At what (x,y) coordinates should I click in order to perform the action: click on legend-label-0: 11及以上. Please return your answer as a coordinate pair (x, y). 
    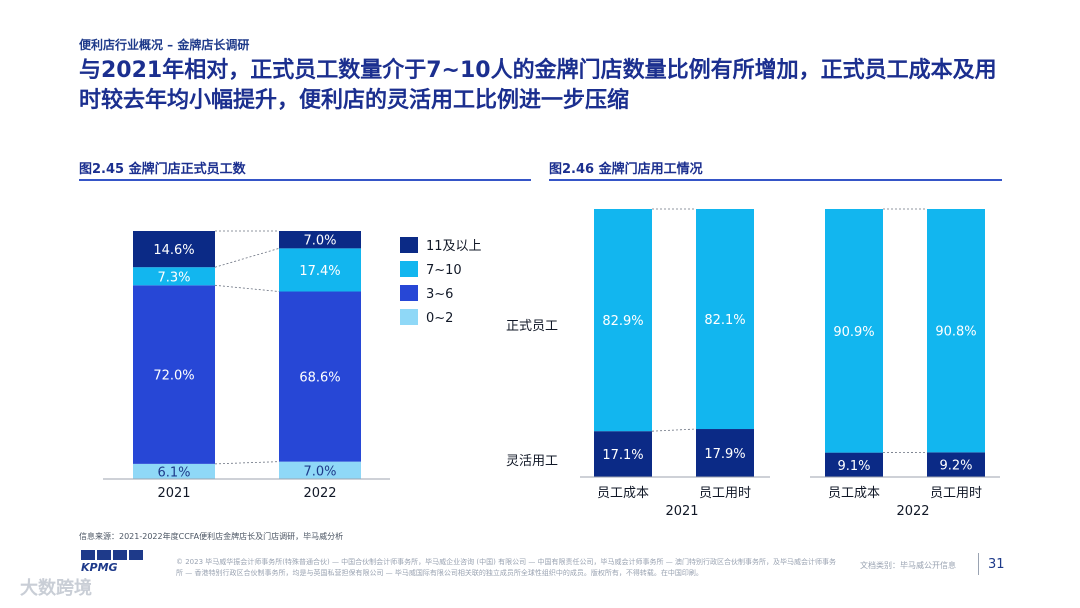
    Looking at the image, I should click on (454, 246).